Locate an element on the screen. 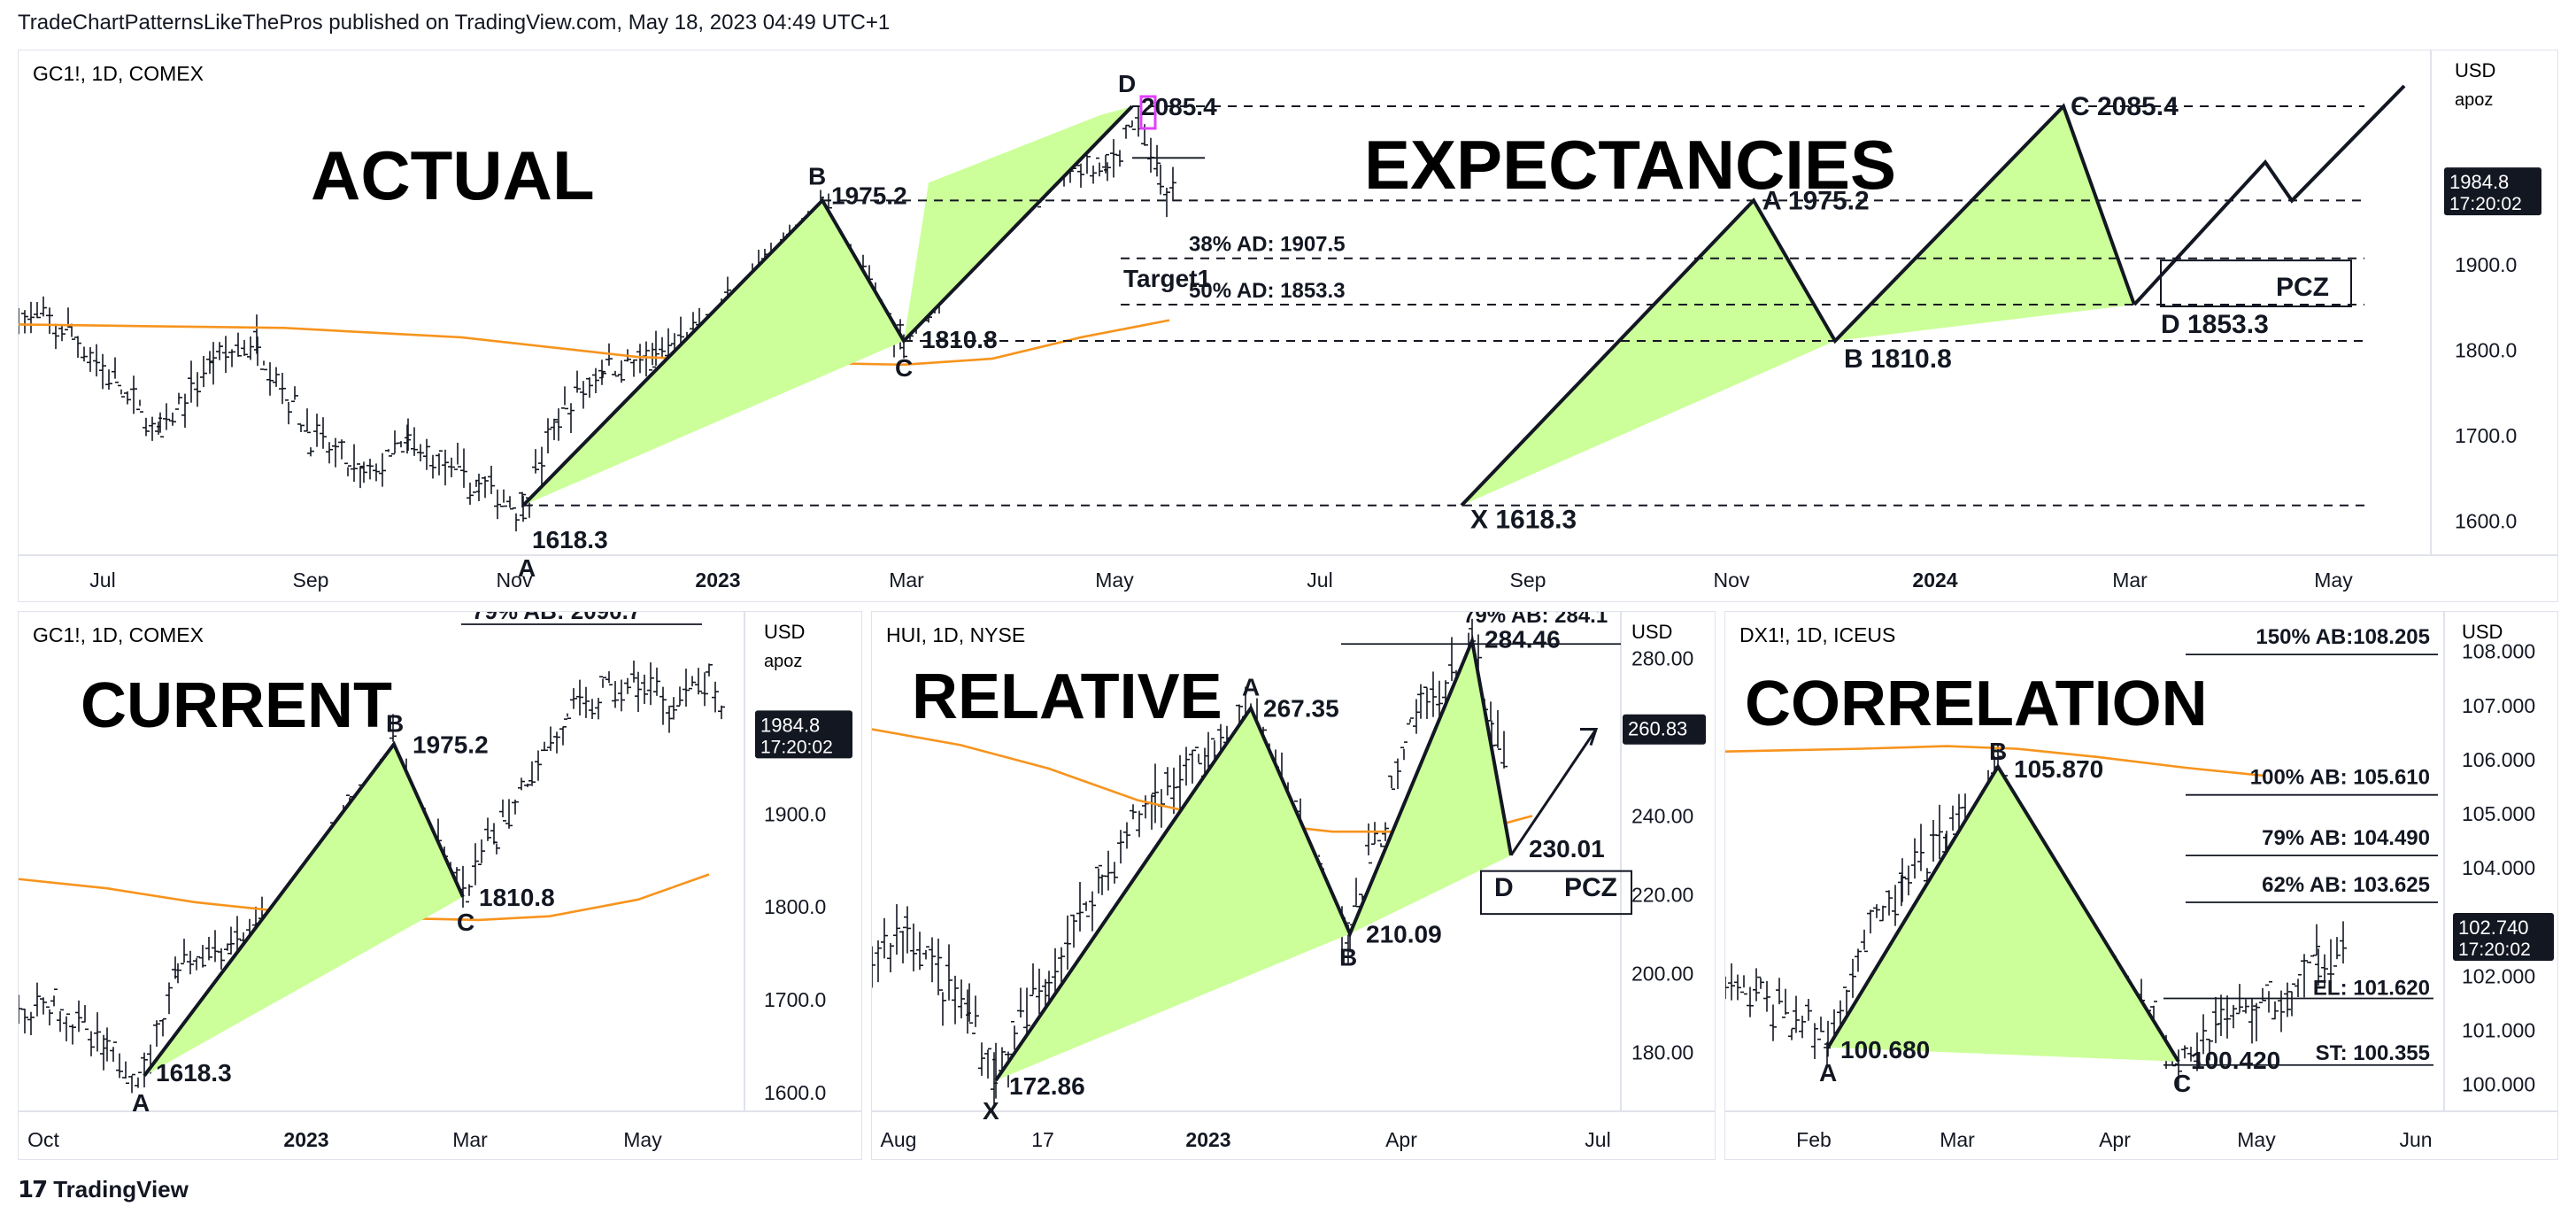 The height and width of the screenshot is (1222, 2576). point-d-value: 2085.4 is located at coordinates (1179, 106).